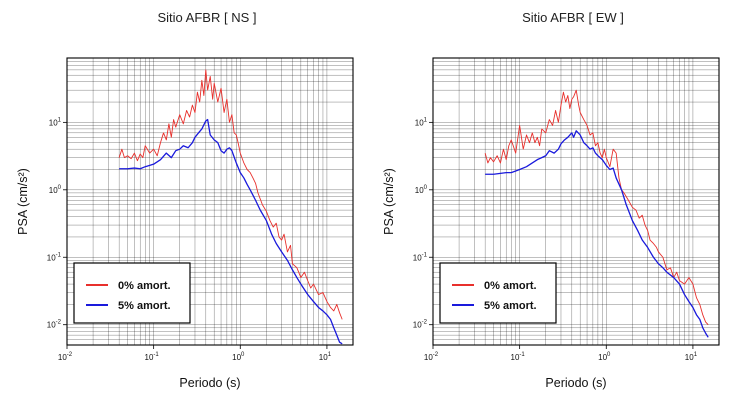 The height and width of the screenshot is (400, 730). What do you see at coordinates (55, 122) in the screenshot?
I see `chart-0-y-tick-label: 10¹` at bounding box center [55, 122].